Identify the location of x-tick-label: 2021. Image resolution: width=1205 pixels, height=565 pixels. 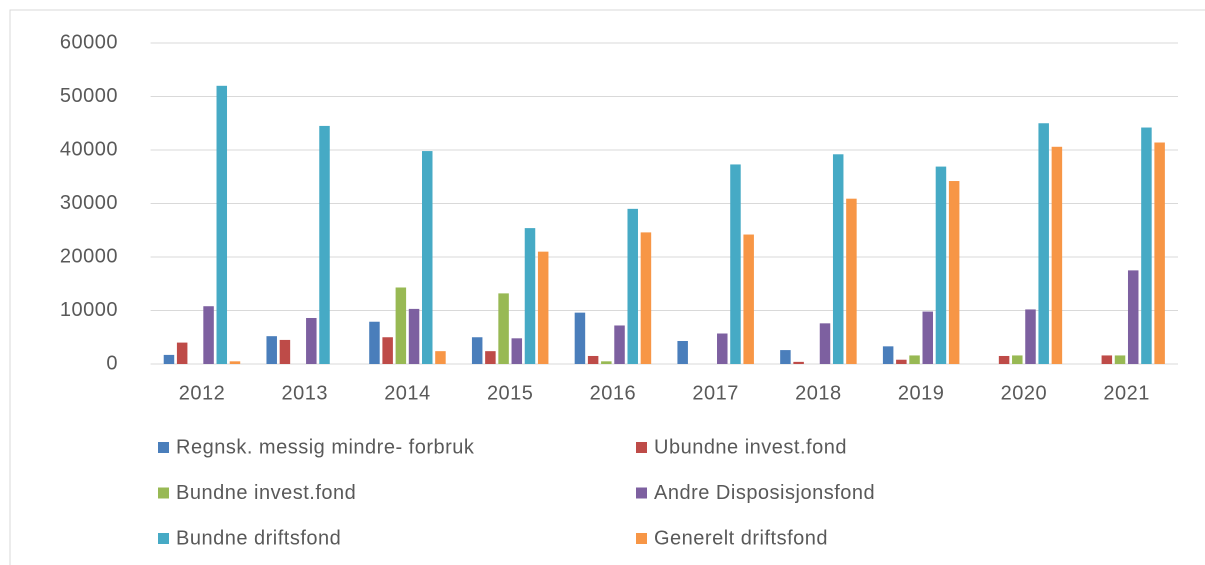
(1126, 393).